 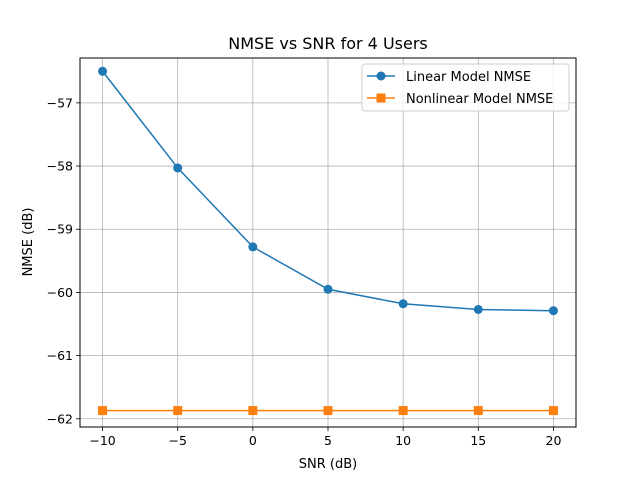 I want to click on y-tick-label: −59, so click(x=60, y=229).